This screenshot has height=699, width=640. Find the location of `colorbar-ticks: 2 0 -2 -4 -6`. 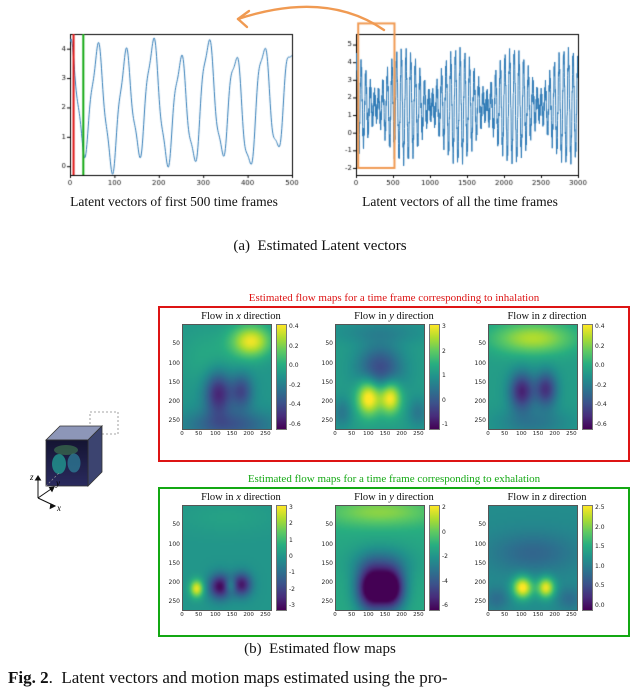

colorbar-ticks: 2 0 -2 -4 -6 is located at coordinates (445, 556).